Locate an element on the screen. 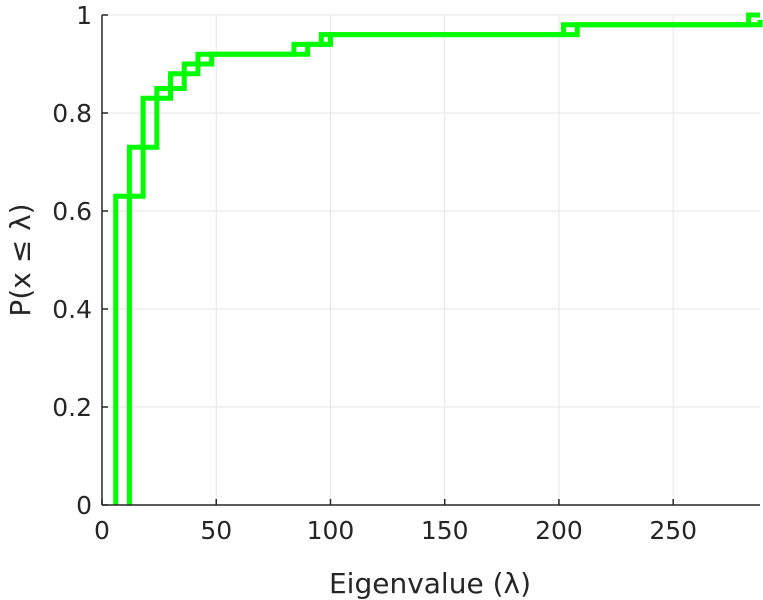 The width and height of the screenshot is (763, 600). x-tick-label: 150 is located at coordinates (445, 530).